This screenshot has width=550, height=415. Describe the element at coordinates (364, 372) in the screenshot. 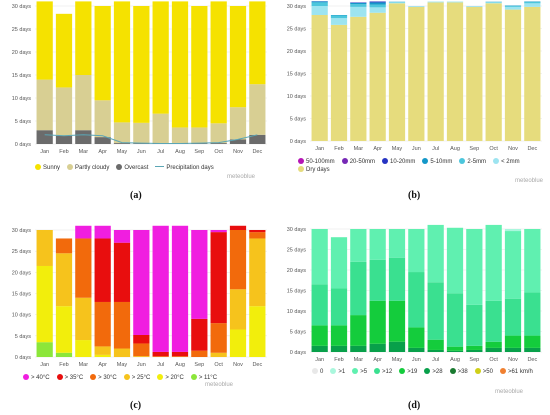

I see `legend-label: >5` at that location.